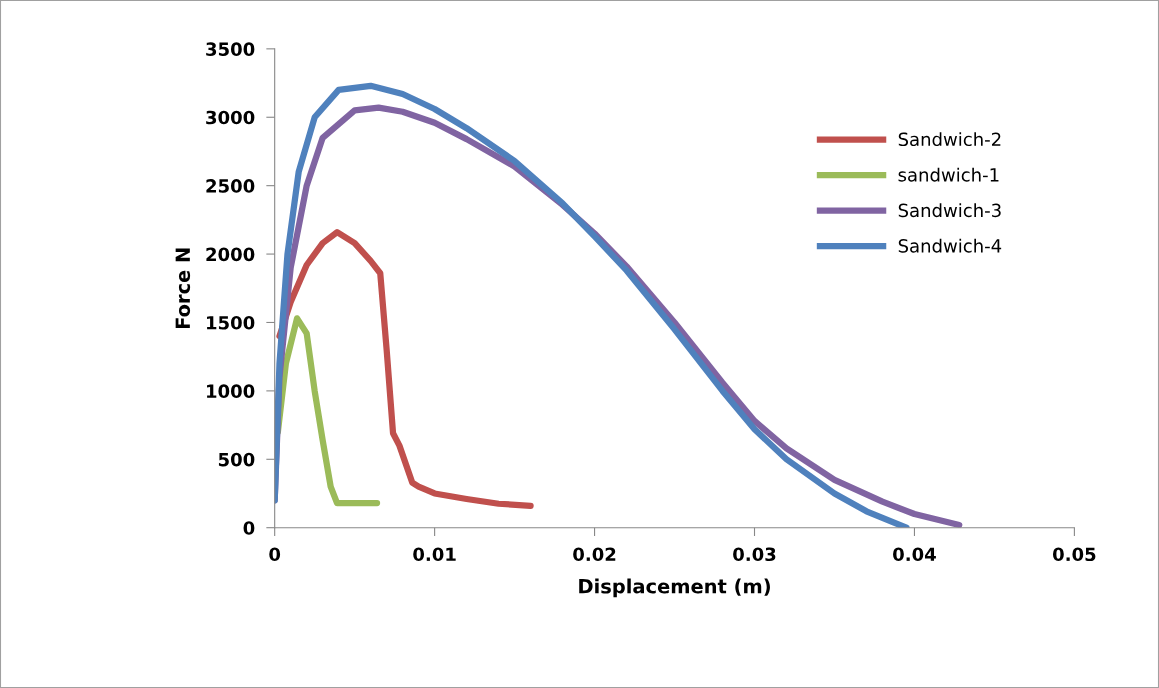 The height and width of the screenshot is (688, 1159). What do you see at coordinates (231, 391) in the screenshot?
I see `y-tick-label: 1000` at bounding box center [231, 391].